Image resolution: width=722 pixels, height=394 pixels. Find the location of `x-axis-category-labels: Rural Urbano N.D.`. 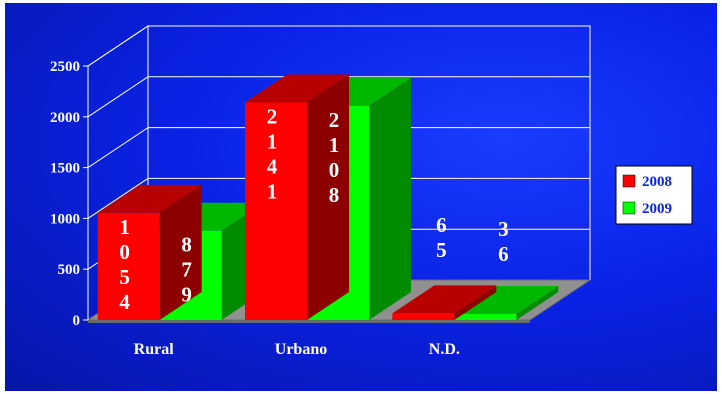

x-axis-category-labels: Rural Urbano N.D. is located at coordinates (297, 349).